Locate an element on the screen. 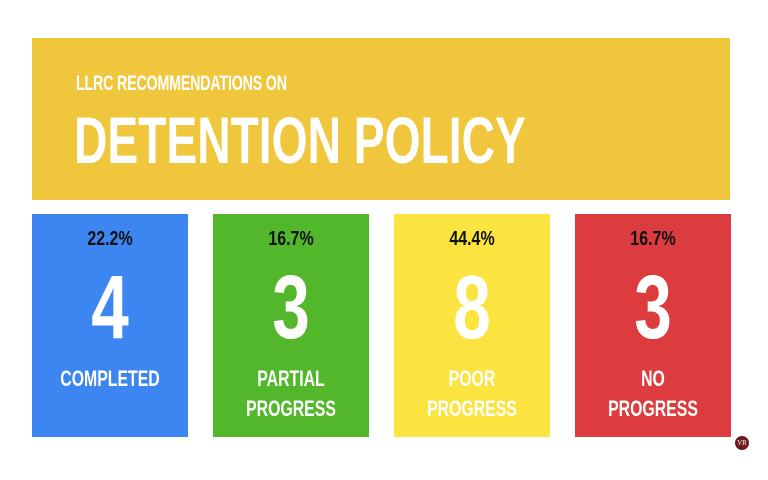 This screenshot has height=480, width=768. card-partial-progress: 16.7% 3 PARTIAL PROGRESS is located at coordinates (291, 325).